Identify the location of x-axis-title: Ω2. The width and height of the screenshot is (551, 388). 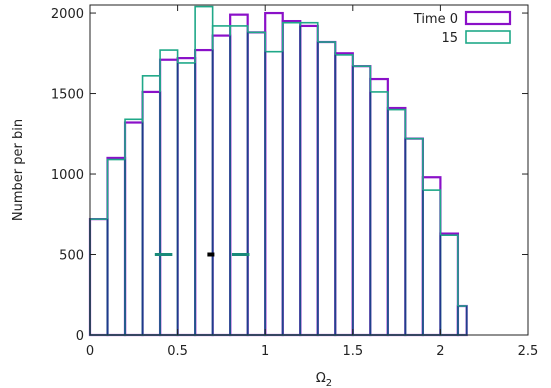
(324, 379).